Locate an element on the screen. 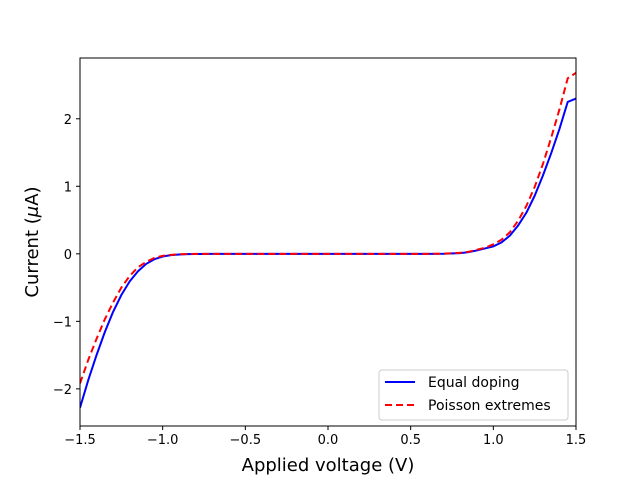 The image size is (640, 480). x-tick-label: 1.0 is located at coordinates (493, 440).